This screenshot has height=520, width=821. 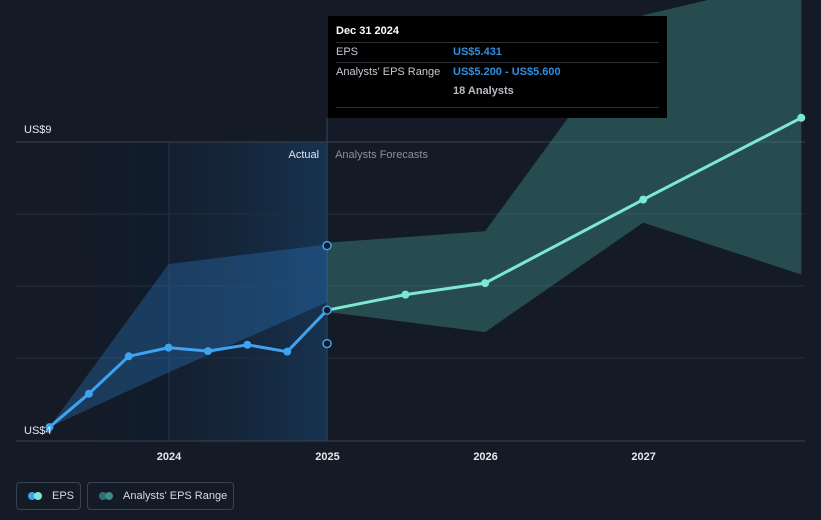 I want to click on x-tick-label: 2025, so click(x=327, y=457).